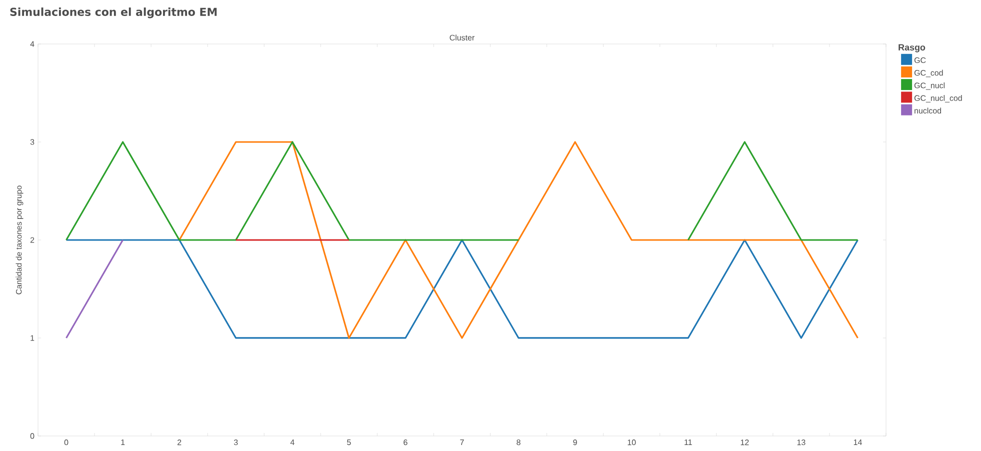 This screenshot has width=981, height=451. Describe the element at coordinates (113, 13) in the screenshot. I see `chart-title: Simulaciones con el algoritmo EM` at that location.